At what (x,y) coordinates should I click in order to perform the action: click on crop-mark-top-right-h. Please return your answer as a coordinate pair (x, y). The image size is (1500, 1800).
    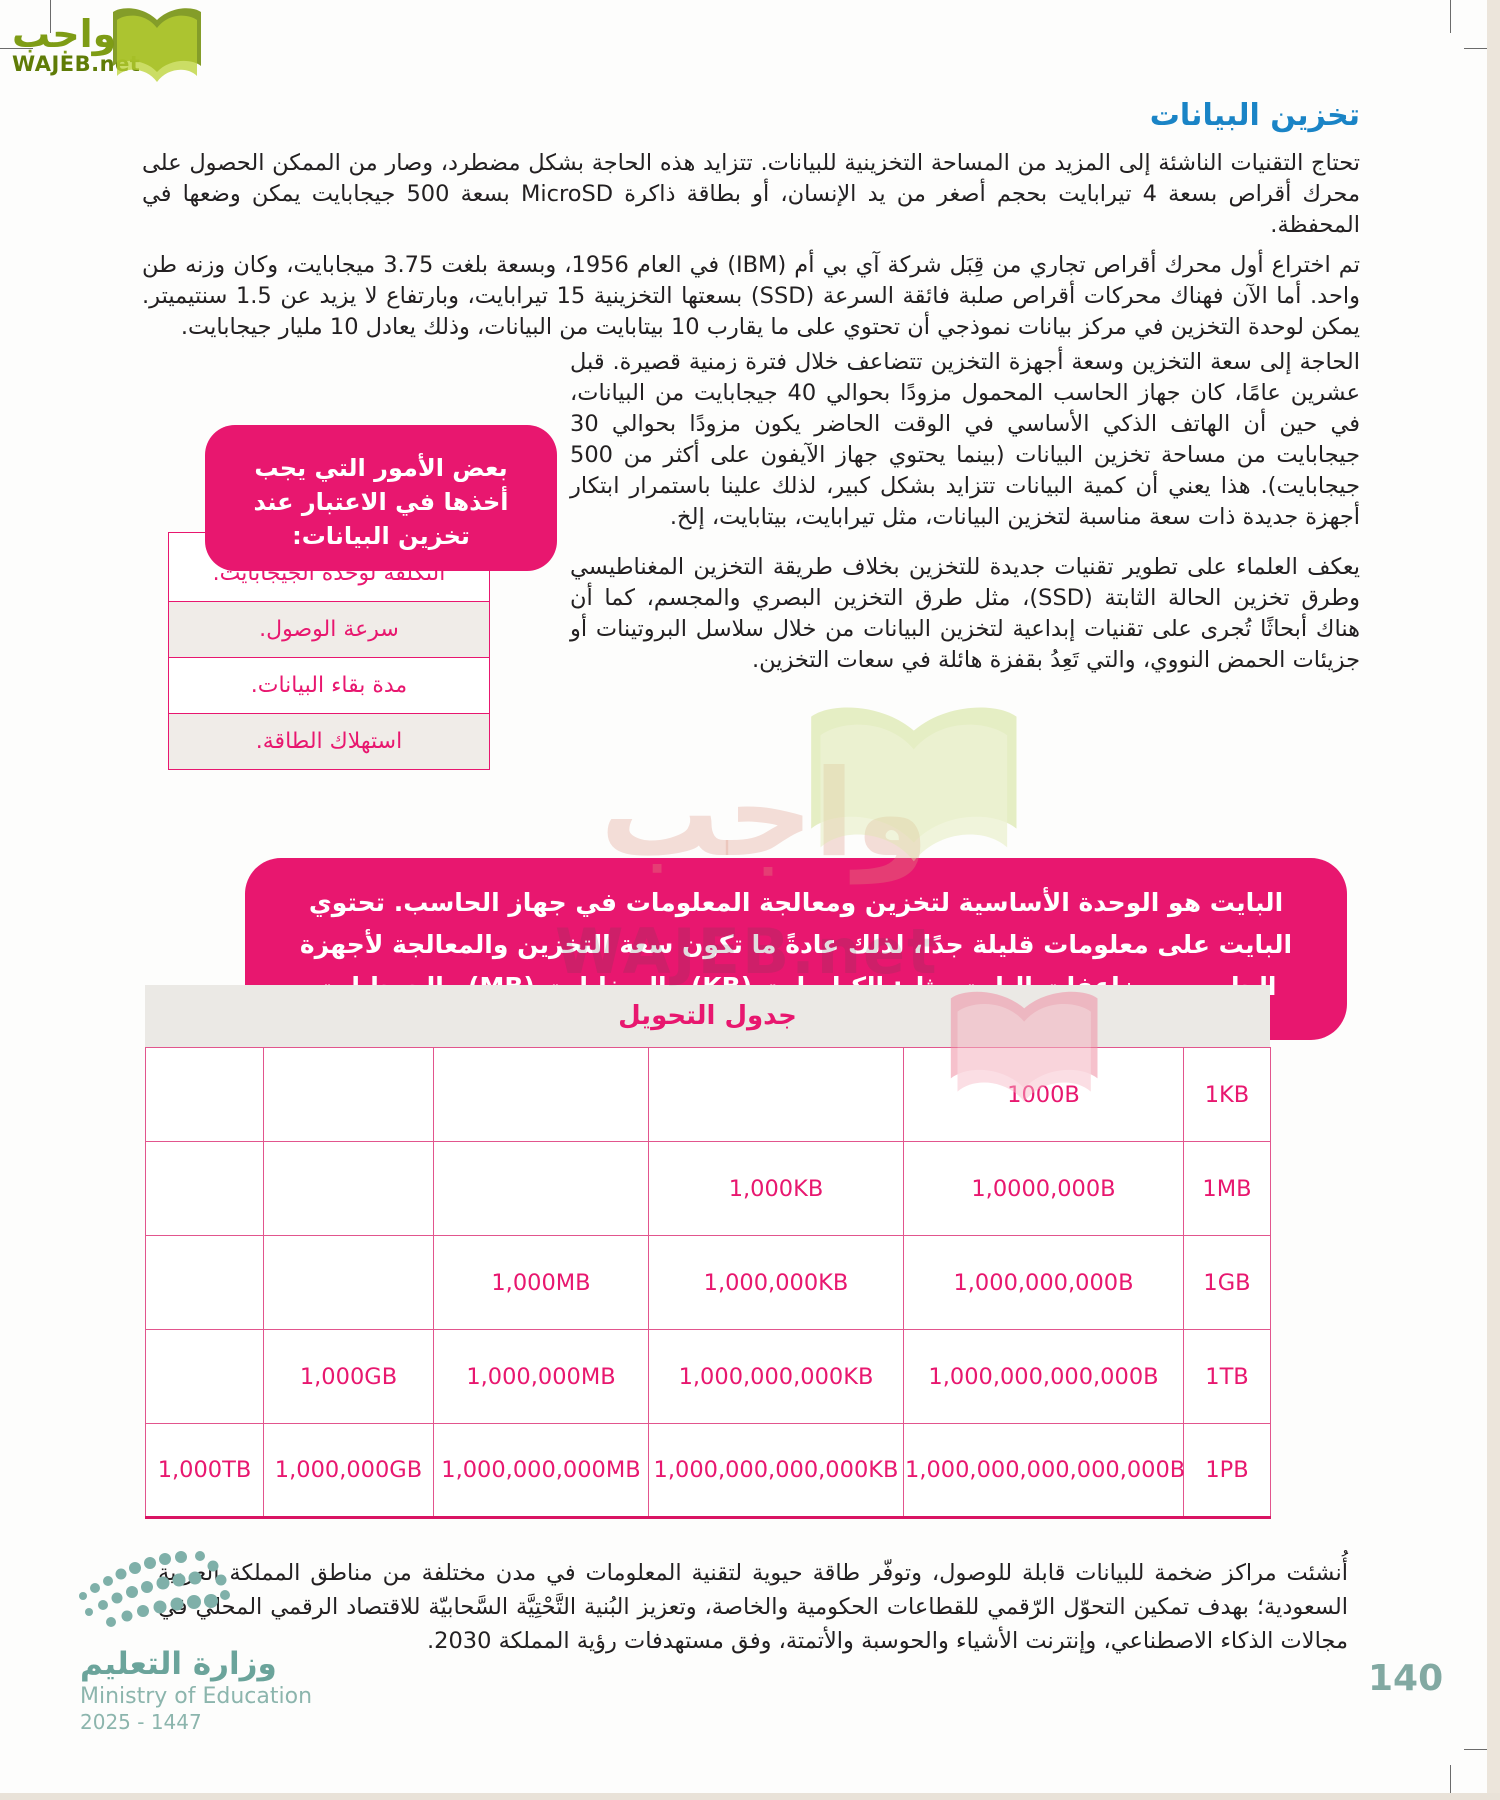
    Looking at the image, I should click on (1482, 48).